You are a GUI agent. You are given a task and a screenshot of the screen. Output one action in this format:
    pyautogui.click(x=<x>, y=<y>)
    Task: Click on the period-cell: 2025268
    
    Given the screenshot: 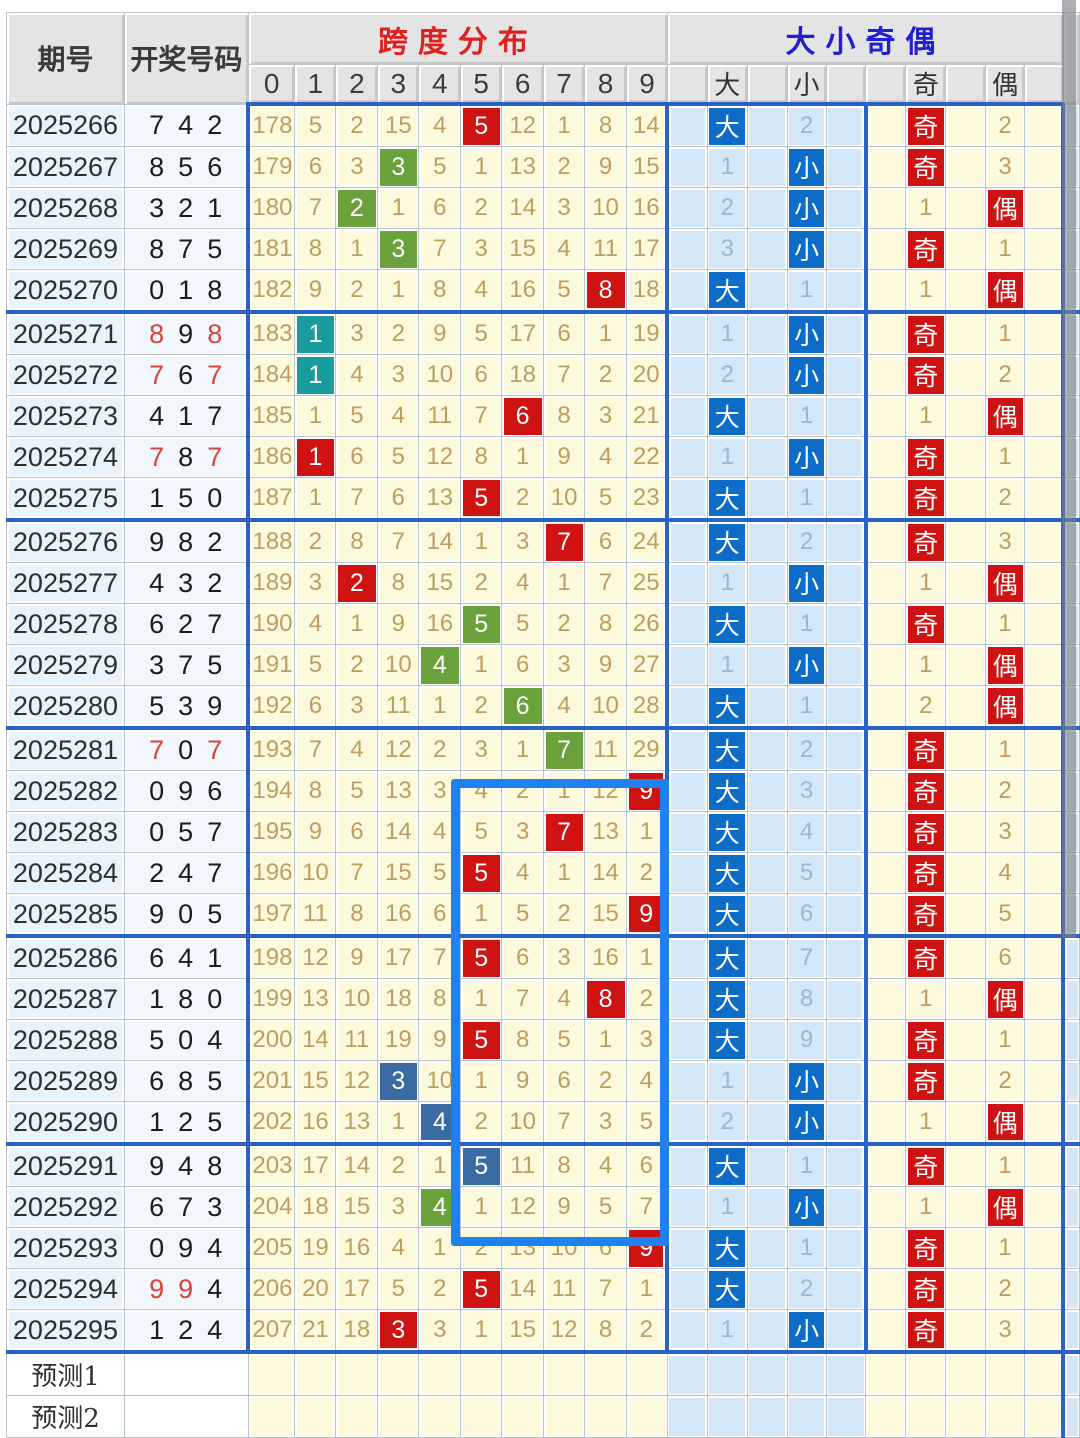 What is the action you would take?
    pyautogui.click(x=65, y=208)
    